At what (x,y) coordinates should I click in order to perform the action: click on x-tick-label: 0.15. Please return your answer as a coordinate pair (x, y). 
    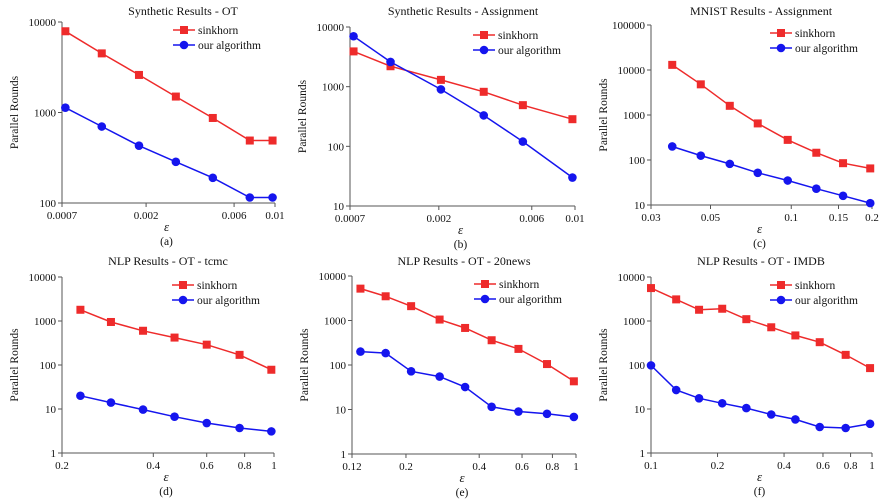
    Looking at the image, I should click on (839, 218).